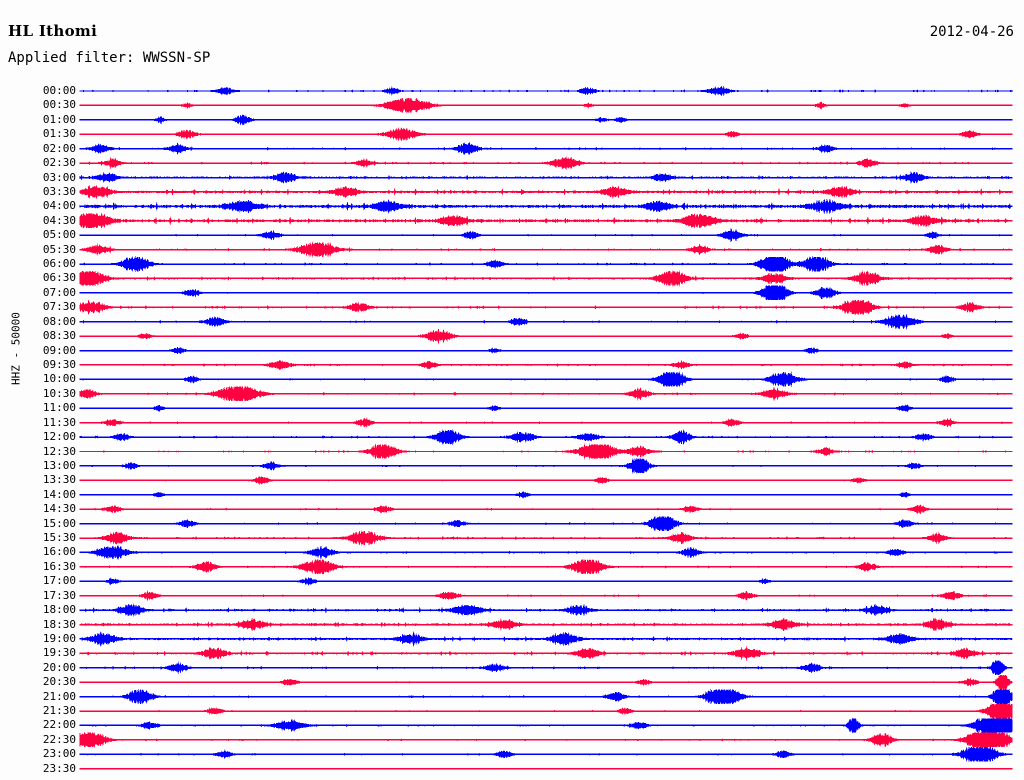  Describe the element at coordinates (59, 725) in the screenshot. I see `time-tick-2200: 22:00` at that location.